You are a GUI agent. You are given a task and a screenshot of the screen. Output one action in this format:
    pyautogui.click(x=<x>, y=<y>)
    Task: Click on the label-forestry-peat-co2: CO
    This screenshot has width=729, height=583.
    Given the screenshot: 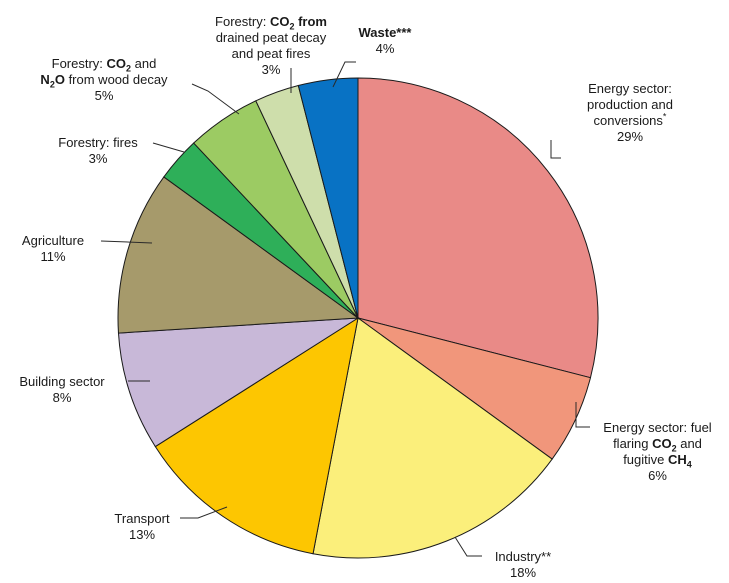 What is the action you would take?
    pyautogui.click(x=279, y=21)
    